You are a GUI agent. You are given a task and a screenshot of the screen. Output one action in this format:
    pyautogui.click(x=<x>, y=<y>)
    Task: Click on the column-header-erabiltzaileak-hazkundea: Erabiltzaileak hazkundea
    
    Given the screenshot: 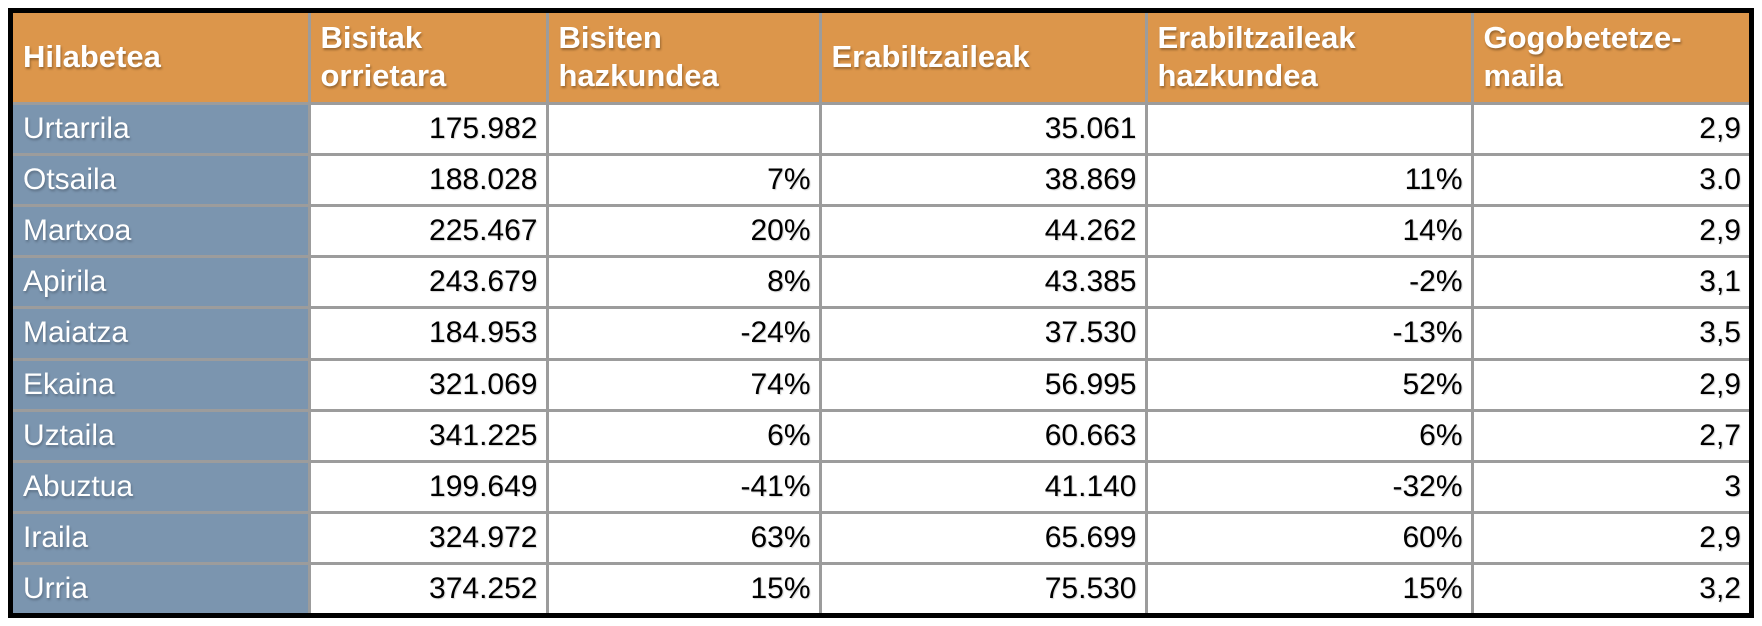 What is the action you would take?
    pyautogui.click(x=1309, y=59)
    